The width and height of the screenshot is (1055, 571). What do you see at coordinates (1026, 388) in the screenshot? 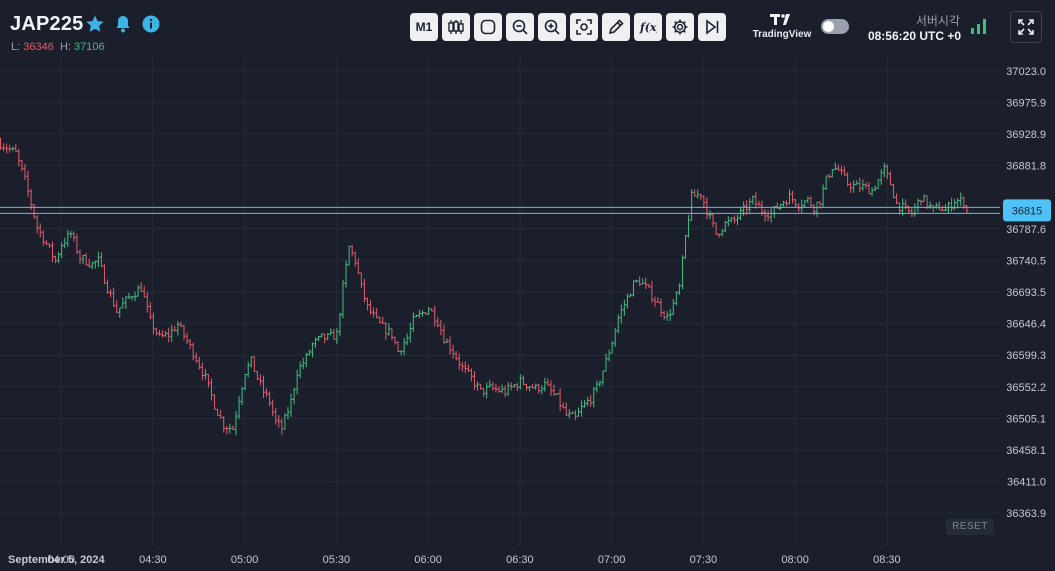
I see `y-tick-label: 36552.2` at bounding box center [1026, 388].